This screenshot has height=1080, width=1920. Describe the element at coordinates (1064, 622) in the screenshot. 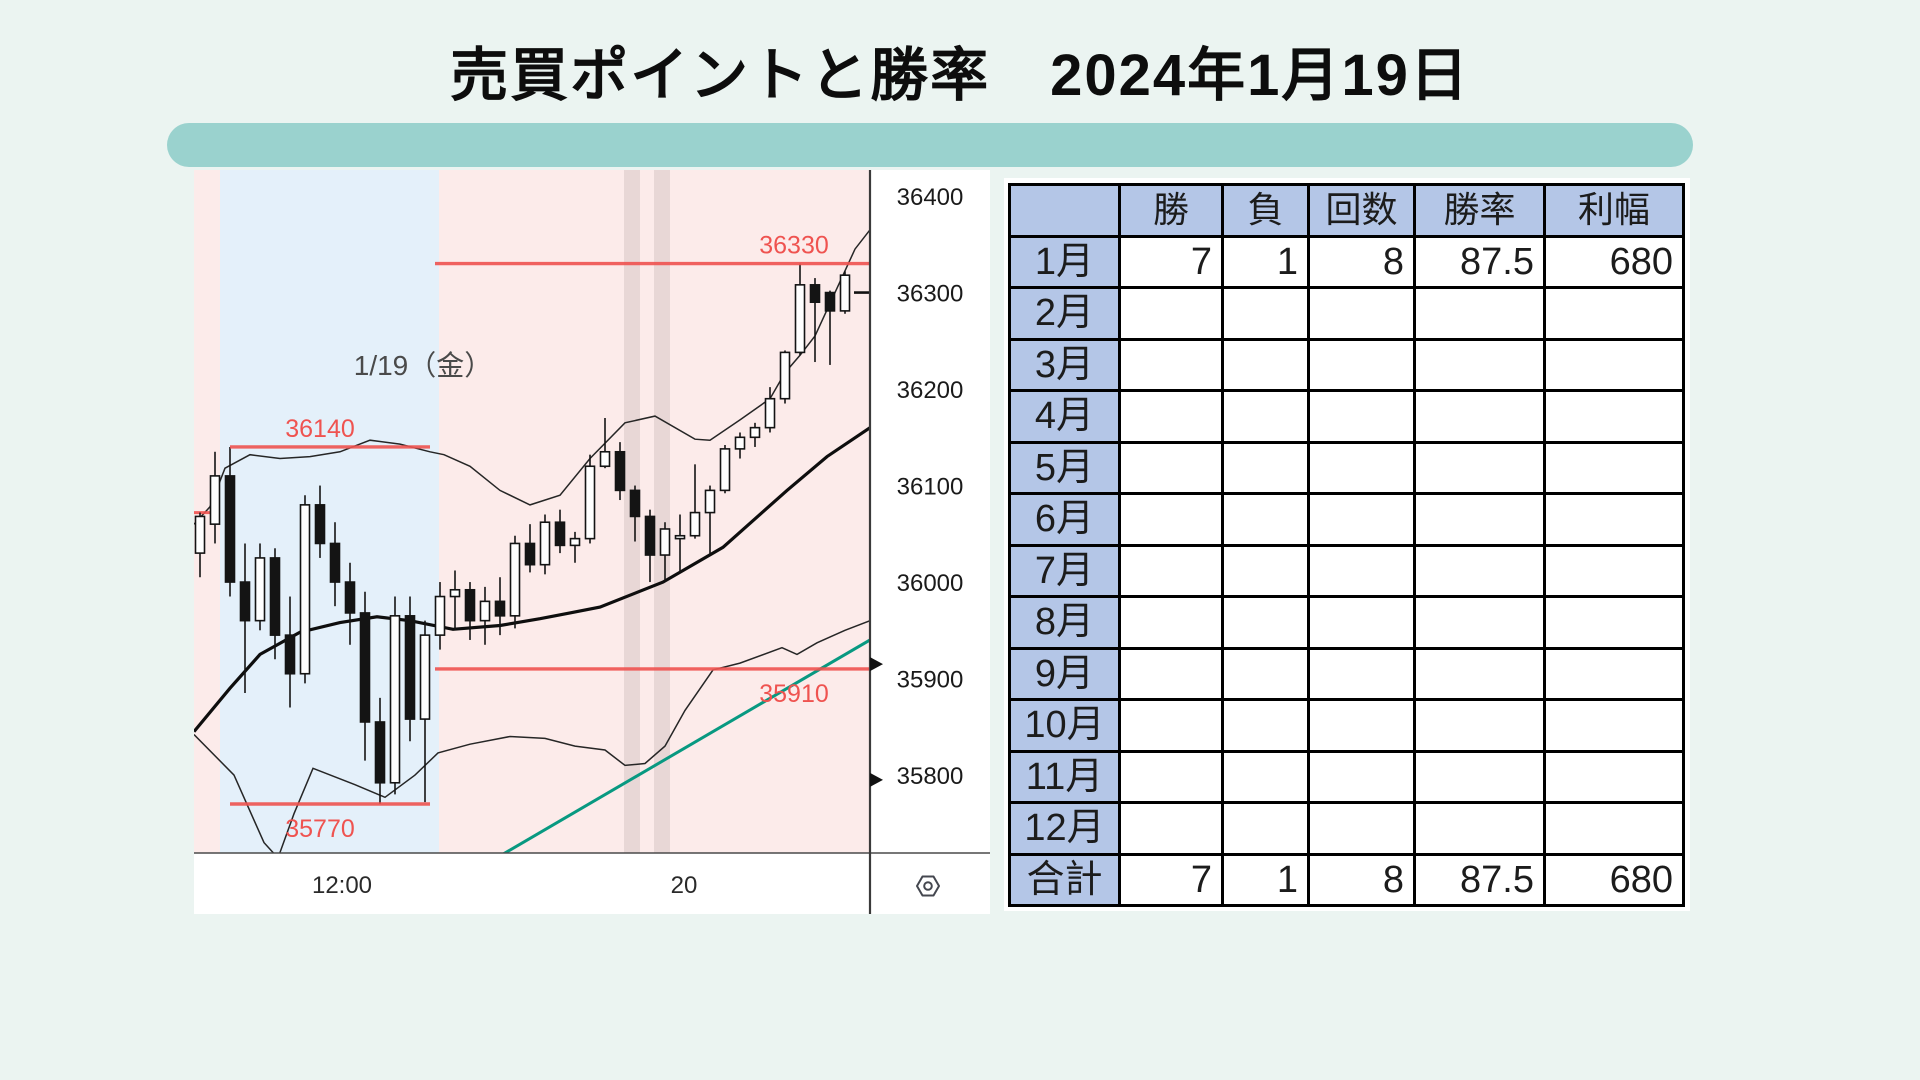

I see `month-cell: 8月` at that location.